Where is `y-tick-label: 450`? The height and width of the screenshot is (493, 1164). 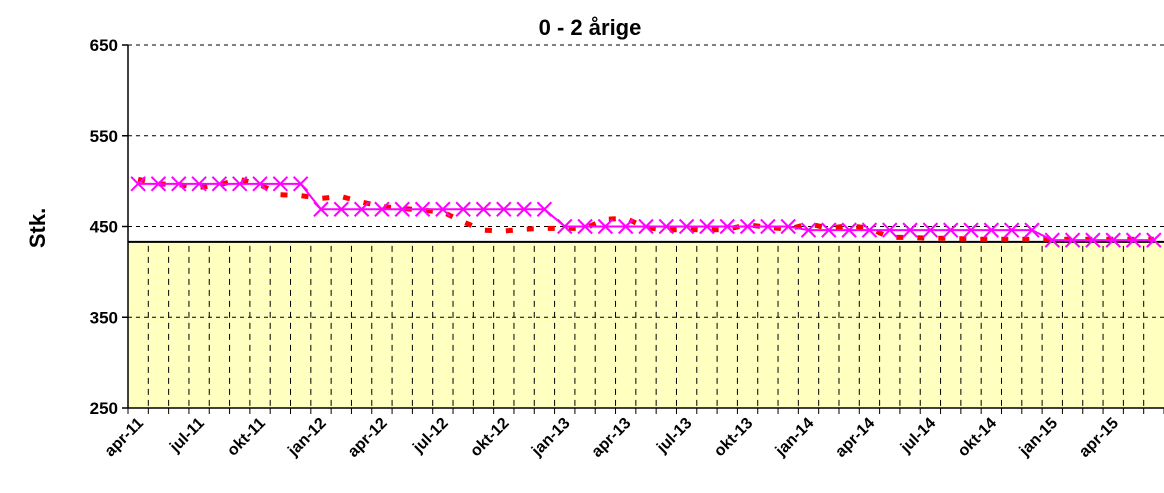 y-tick-label: 450 is located at coordinates (104, 227).